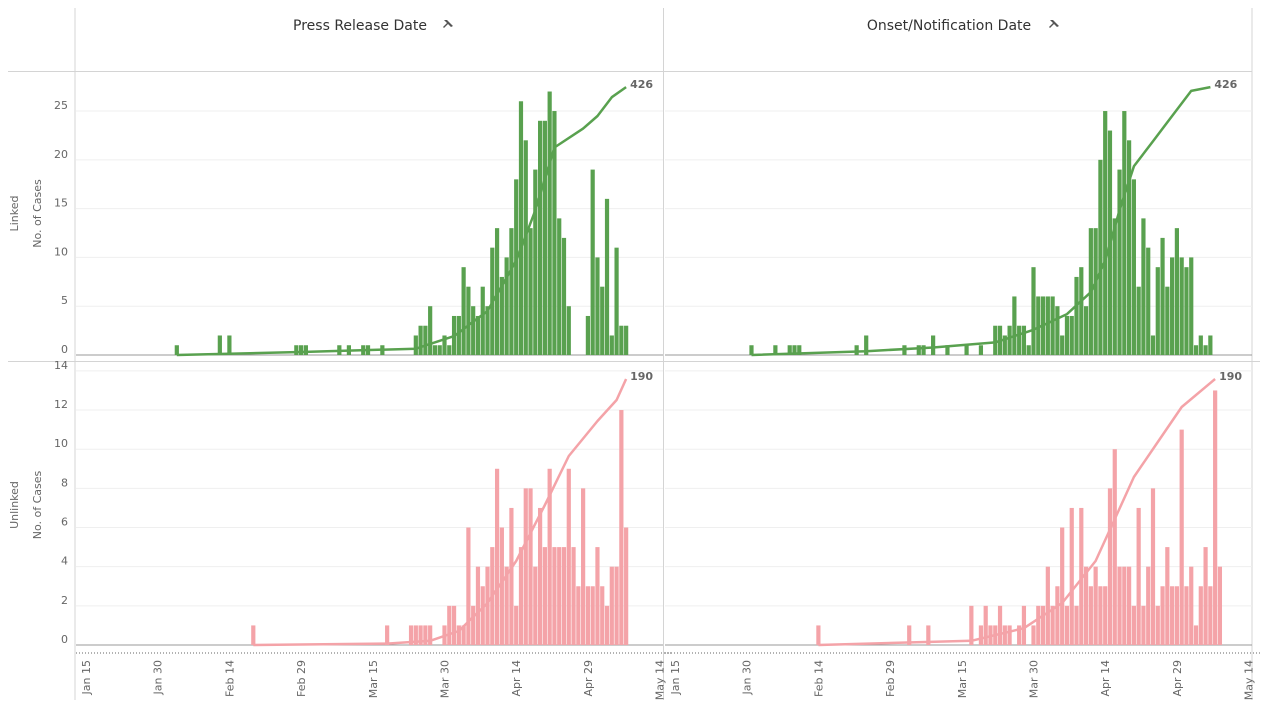 The width and height of the screenshot is (1265, 715). Describe the element at coordinates (14, 214) in the screenshot. I see `row-label: Linked` at that location.